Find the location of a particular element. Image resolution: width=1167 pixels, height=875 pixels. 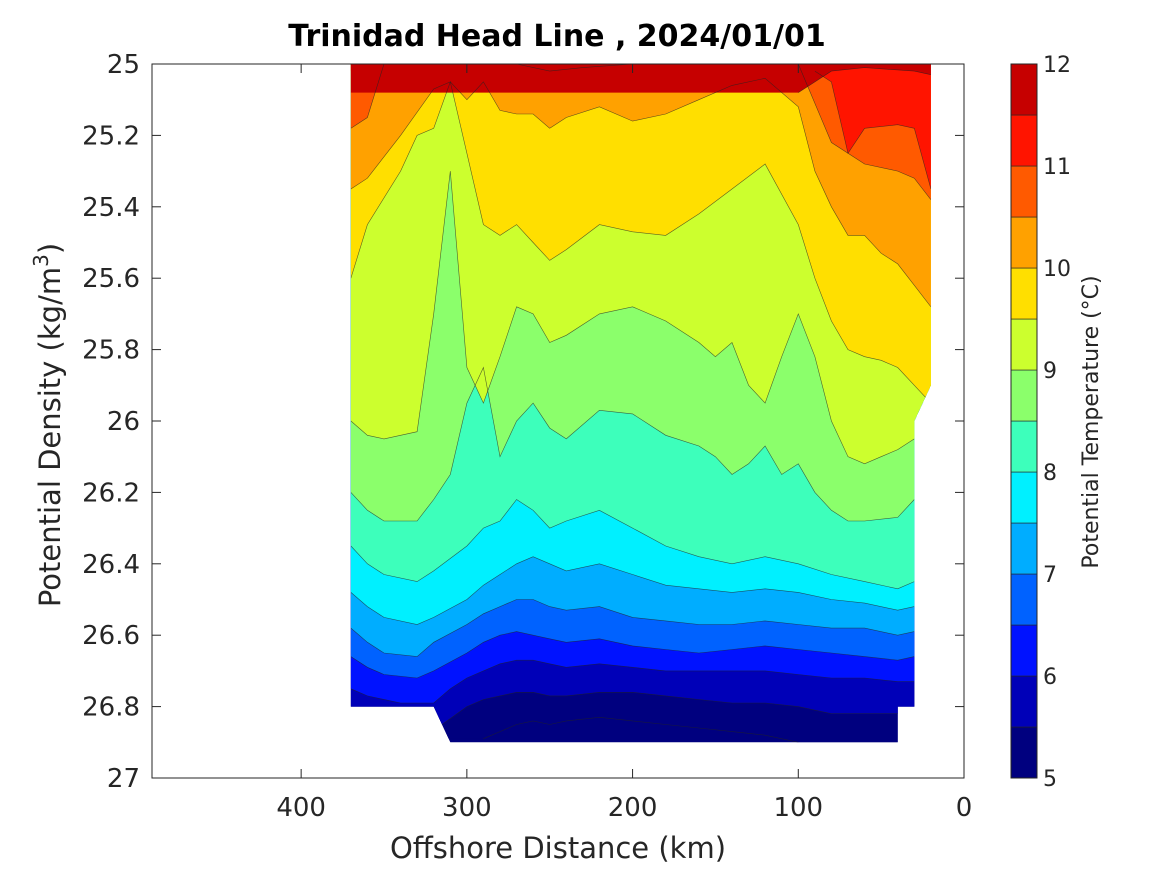

x-tick-label: 200 is located at coordinates (633, 808).